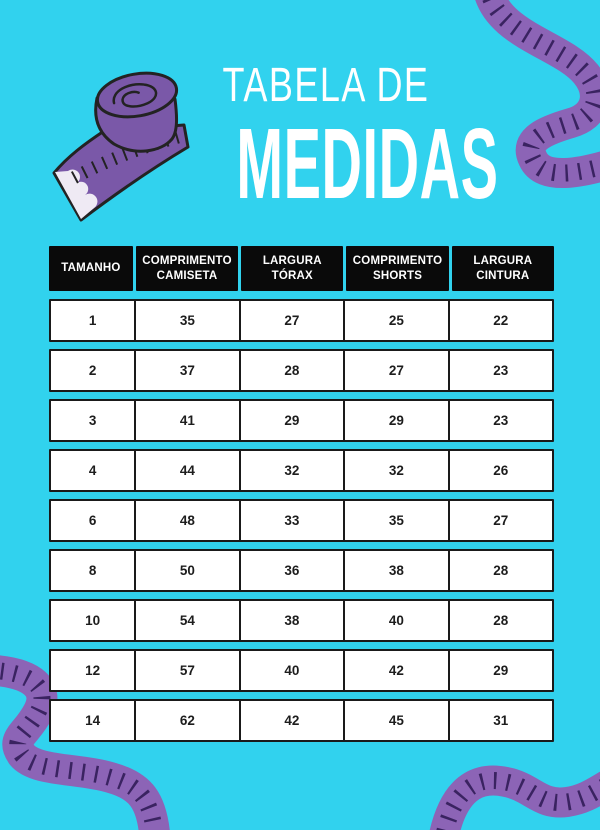  Describe the element at coordinates (91, 268) in the screenshot. I see `column-header-0: TAMANHO` at that location.